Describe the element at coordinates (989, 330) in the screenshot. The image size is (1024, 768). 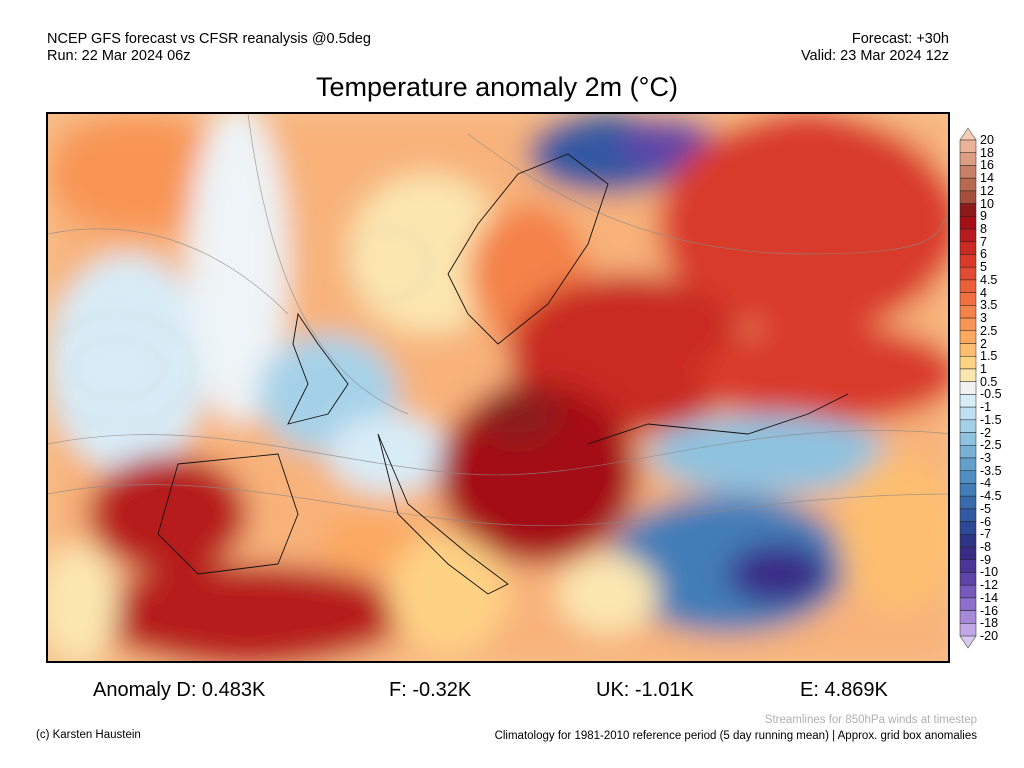
I see `colorbar-tick-label: 2.5` at that location.